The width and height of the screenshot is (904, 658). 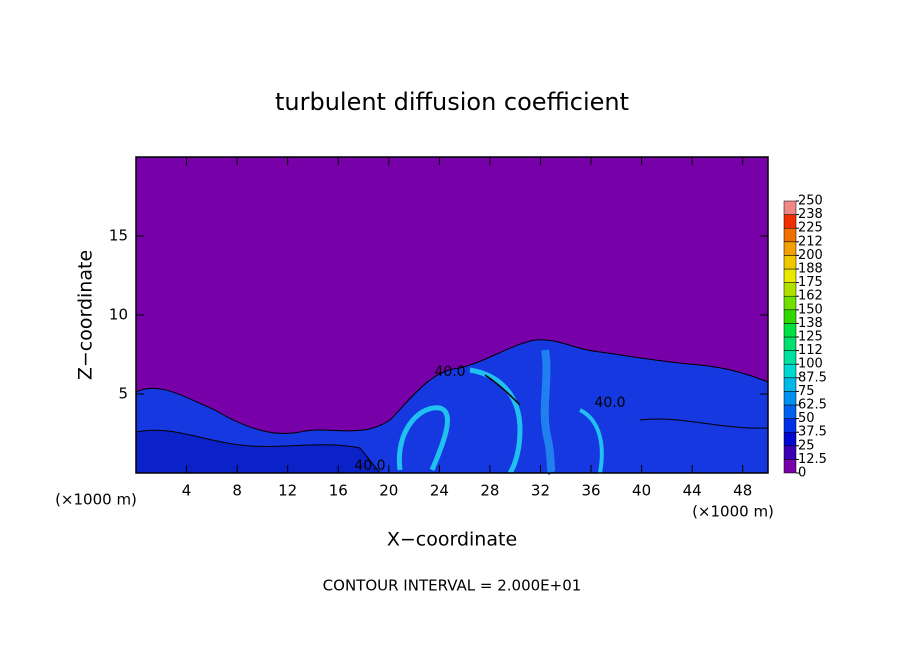 I want to click on footnote: CONTOUR INTERVAL = 2.000E+01, so click(x=452, y=586).